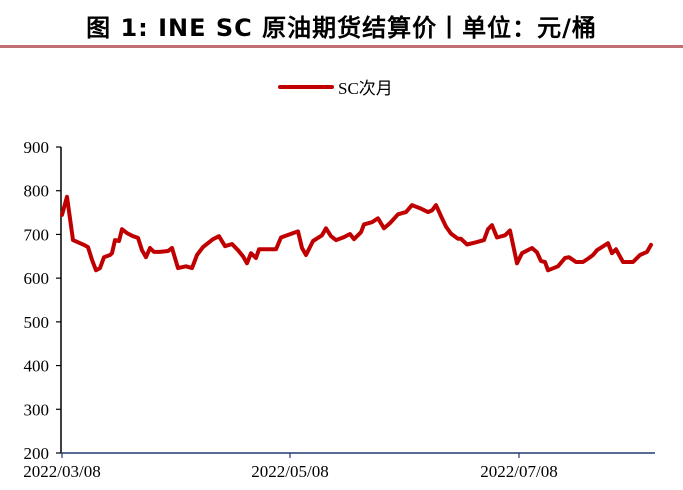 This screenshot has height=490, width=683. I want to click on y-tick-label: 900, so click(37, 147).